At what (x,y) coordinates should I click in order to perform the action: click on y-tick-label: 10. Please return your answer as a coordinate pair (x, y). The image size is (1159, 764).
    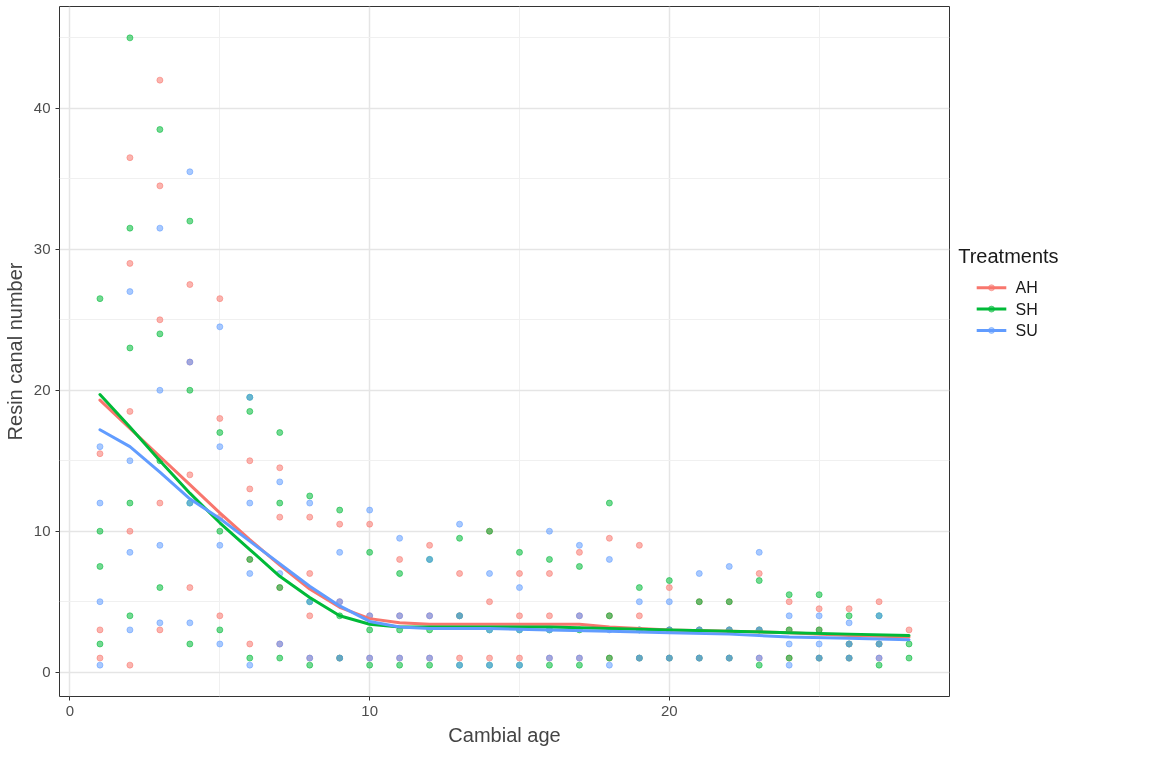
    Looking at the image, I should click on (42, 531).